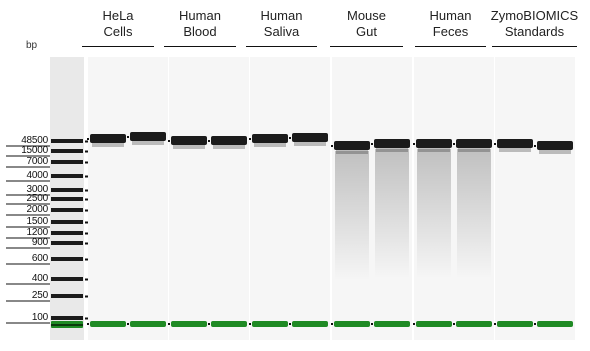 The height and width of the screenshot is (351, 590). I want to click on ladder-size-label: 1200, so click(37, 232).